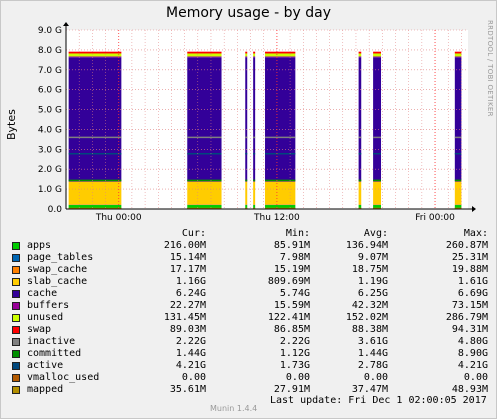 The height and width of the screenshot is (419, 497). I want to click on legend-swatch-vmalloc_used, so click(16, 378).